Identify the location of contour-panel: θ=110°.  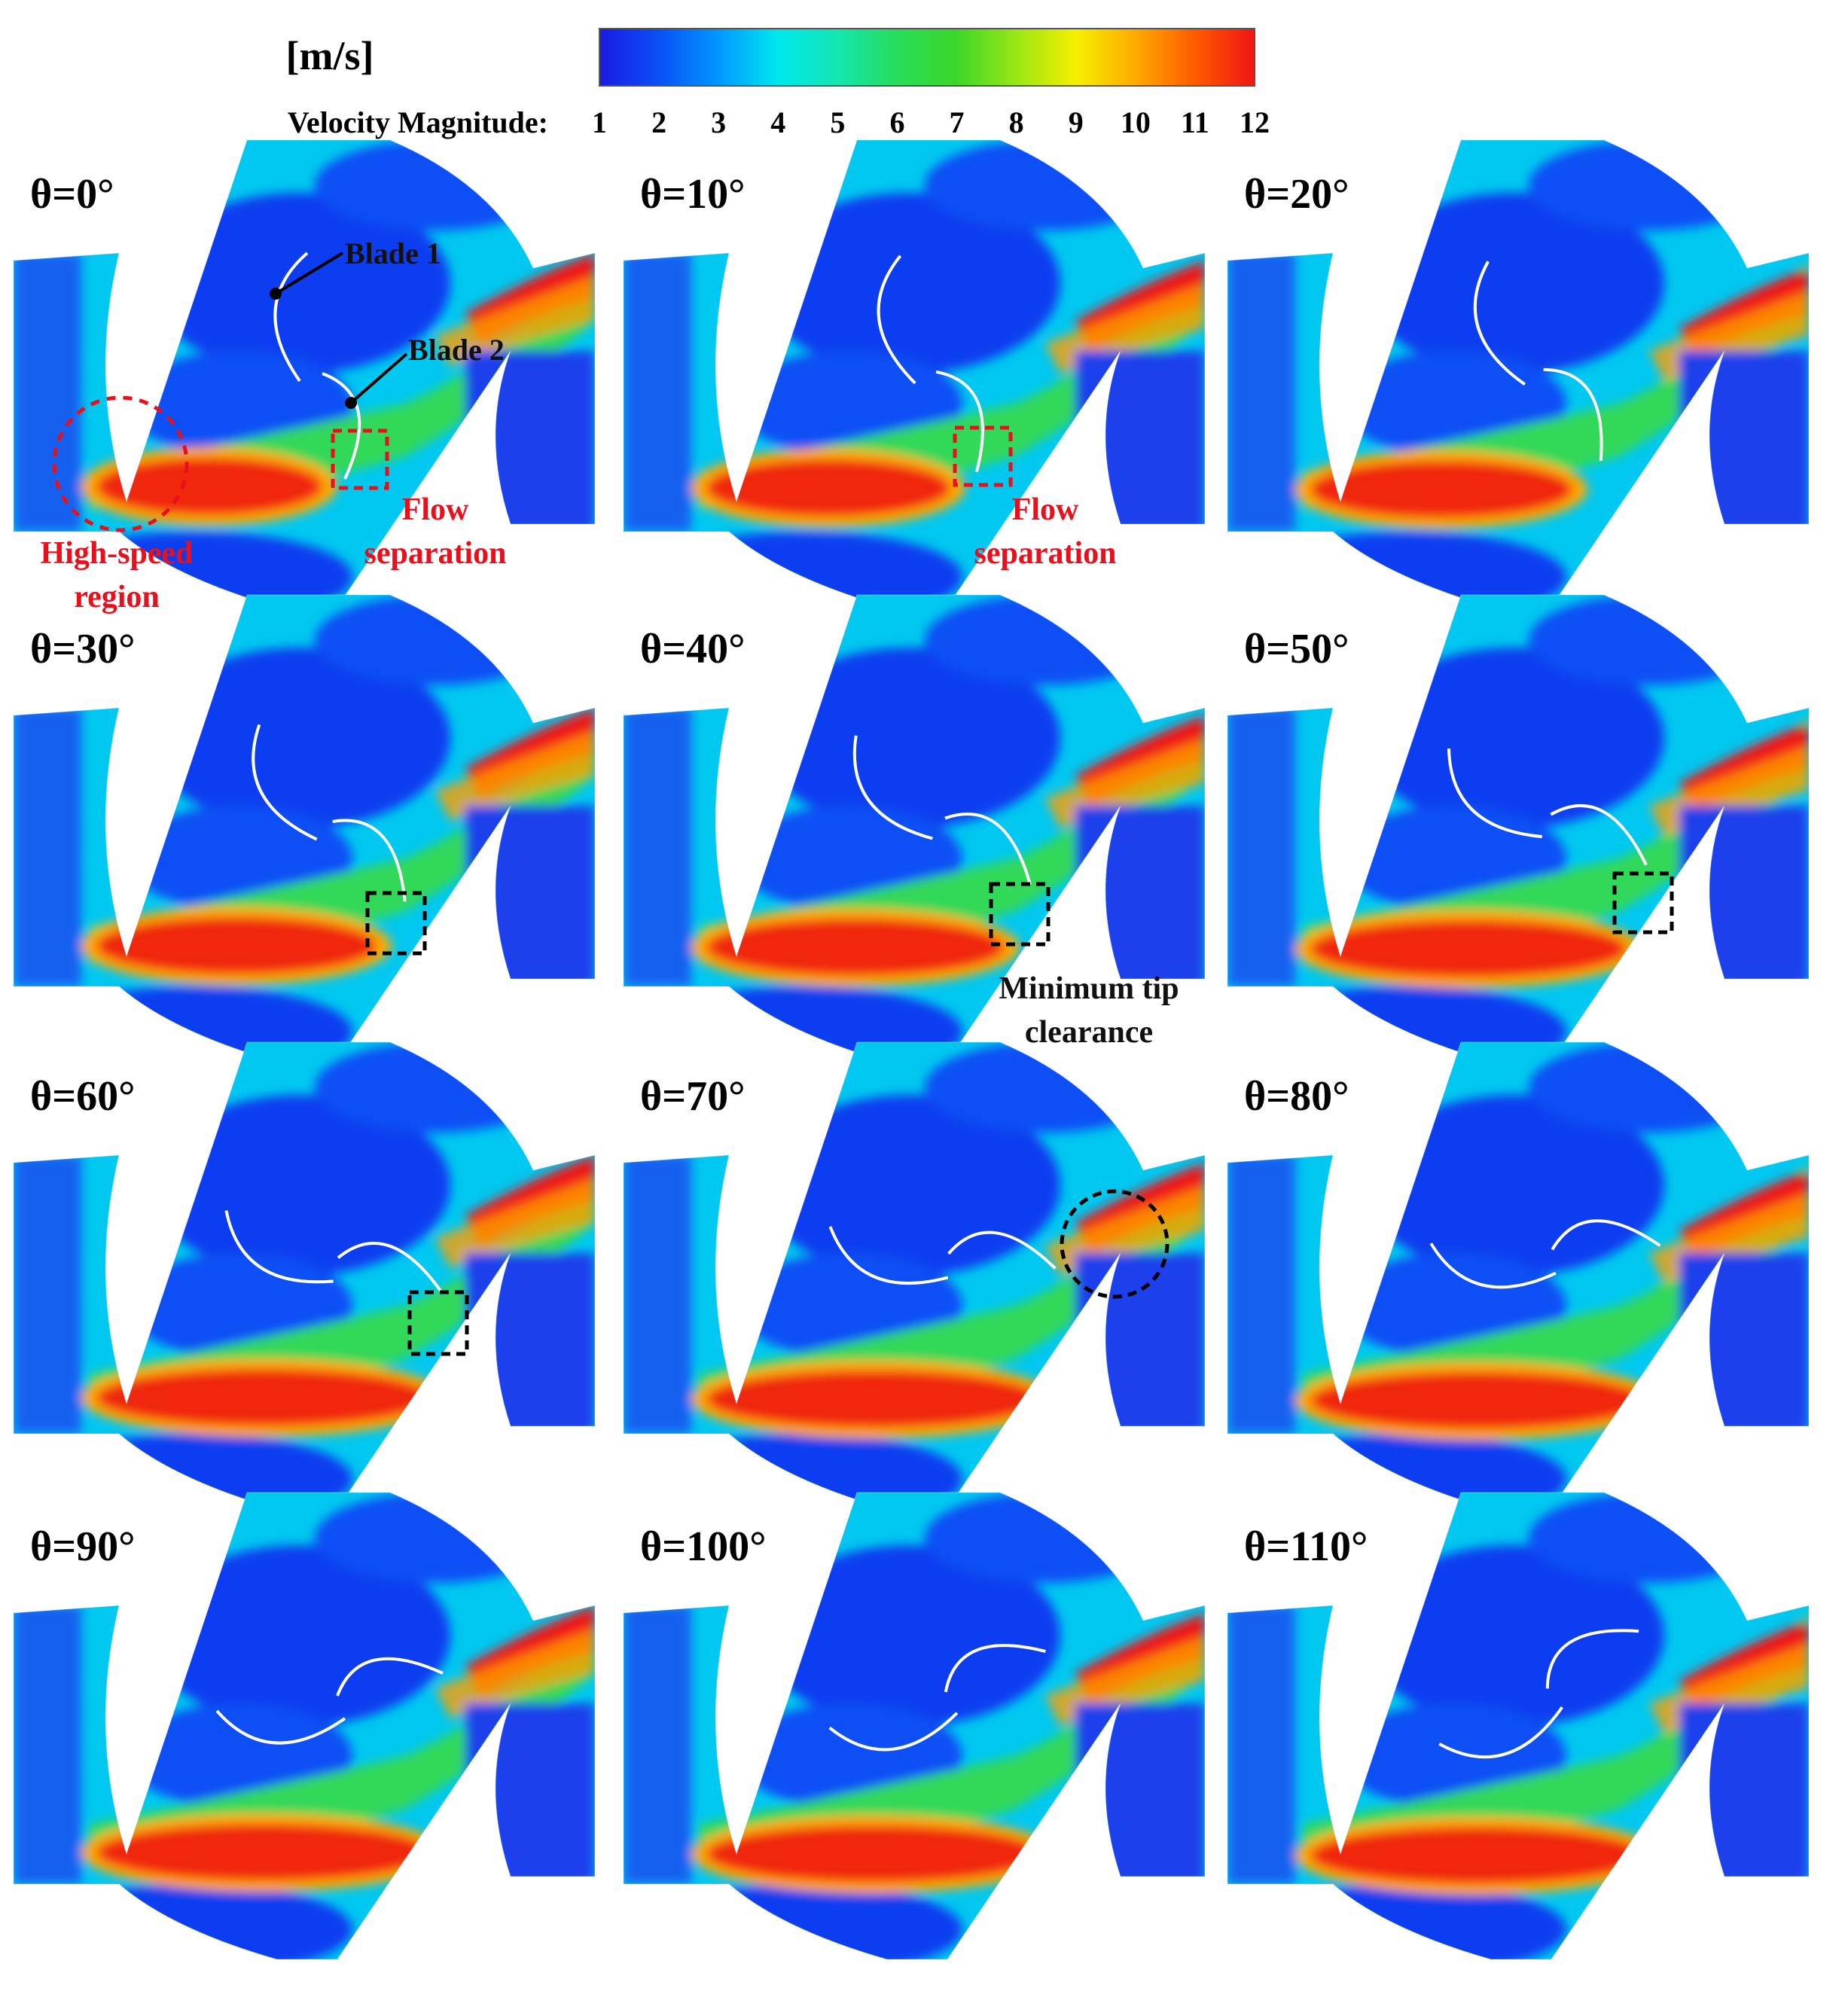
(1518, 1726).